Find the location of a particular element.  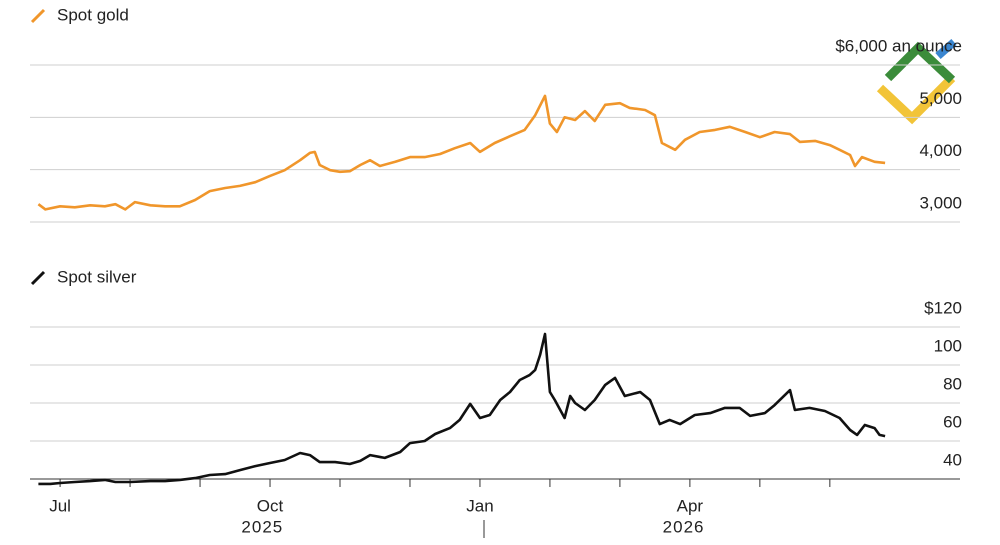

legend-label: Spot silver is located at coordinates (97, 276).